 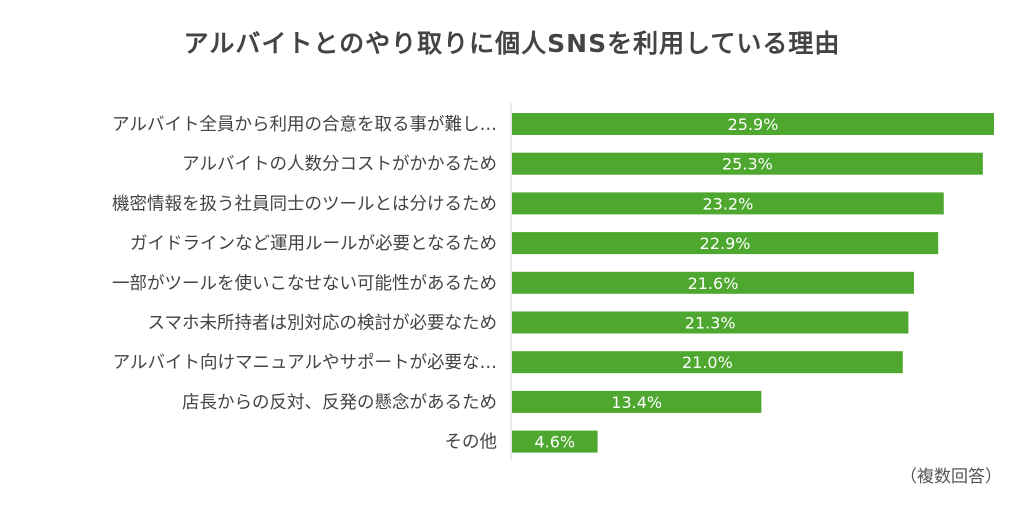 I want to click on category-label: スマホ未所持者は別対応の検討が必要なため, so click(x=322, y=324).